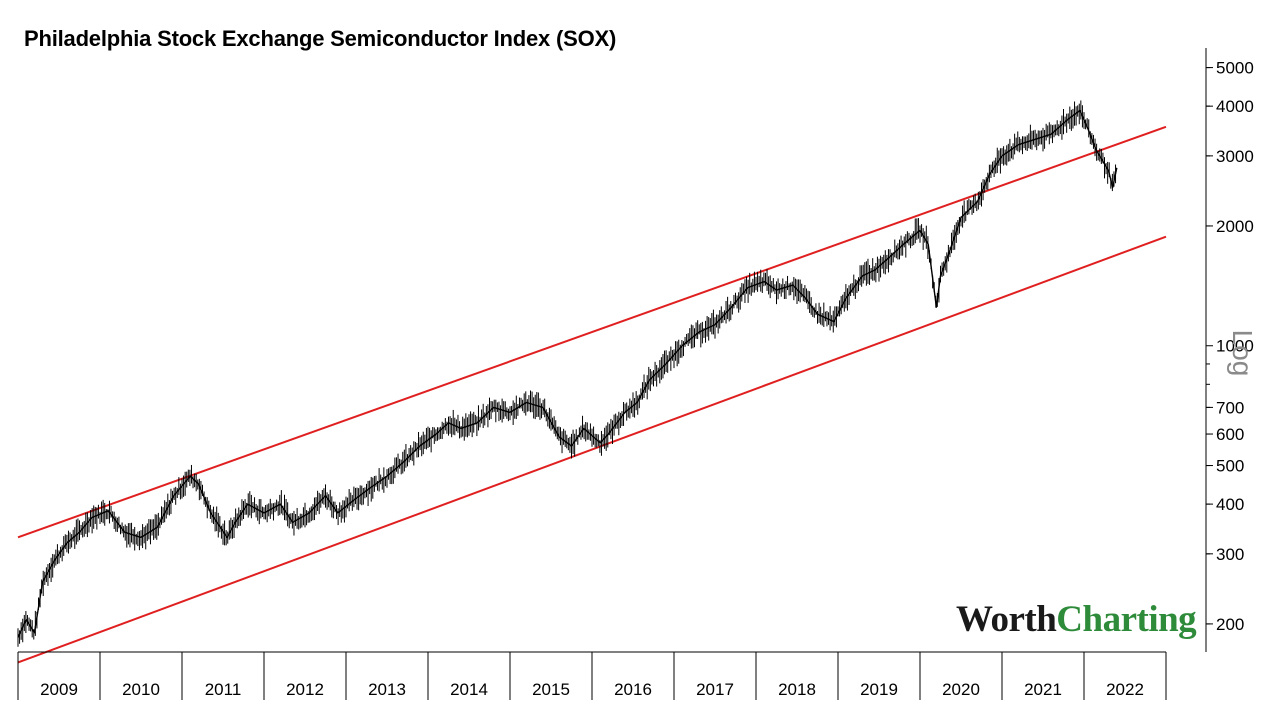 The image size is (1280, 720). Describe the element at coordinates (1235, 106) in the screenshot. I see `y-tick-label: 4000` at that location.